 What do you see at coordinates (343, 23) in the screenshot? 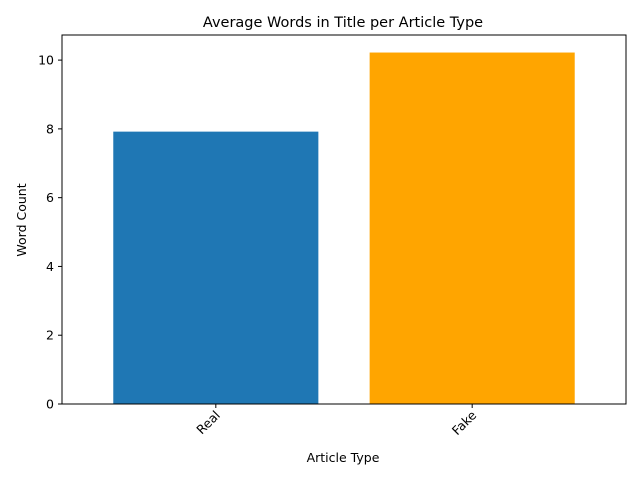
I see `chart-title: Average Words in Title per Article Type` at bounding box center [343, 23].